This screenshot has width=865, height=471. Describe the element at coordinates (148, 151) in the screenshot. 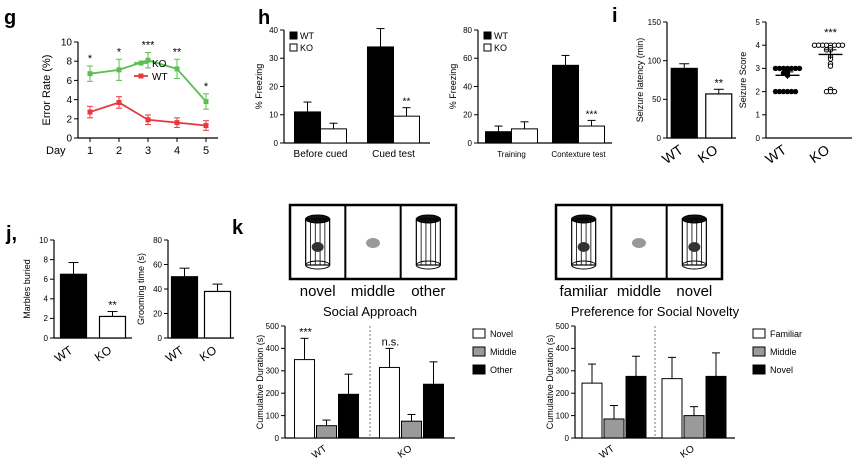

I see `x-tick-label: 3` at that location.